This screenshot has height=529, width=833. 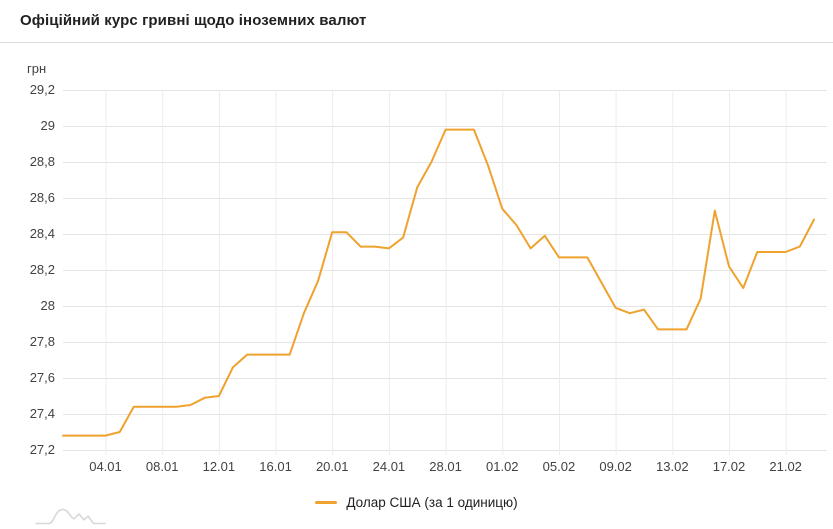 I want to click on y-axis-tick-label: 29,2, so click(x=42, y=89).